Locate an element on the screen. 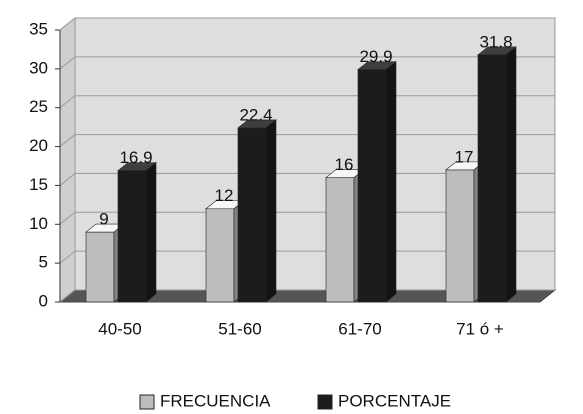 This screenshot has width=583, height=414. data-label: 16.9 is located at coordinates (135, 157).